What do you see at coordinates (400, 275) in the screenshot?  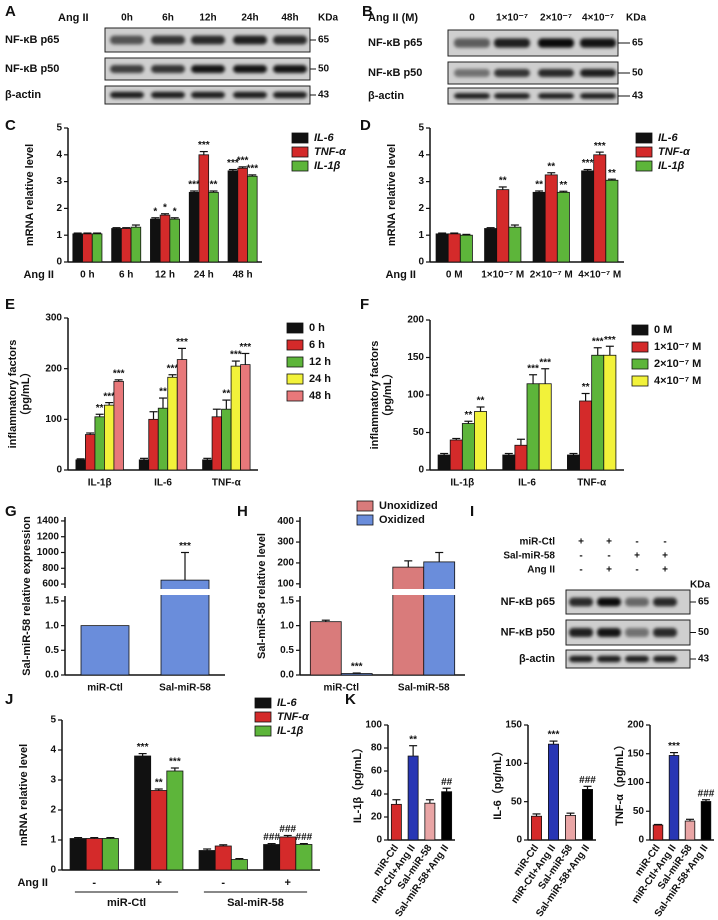 I see `x-axis-label: Ang II` at bounding box center [400, 275].